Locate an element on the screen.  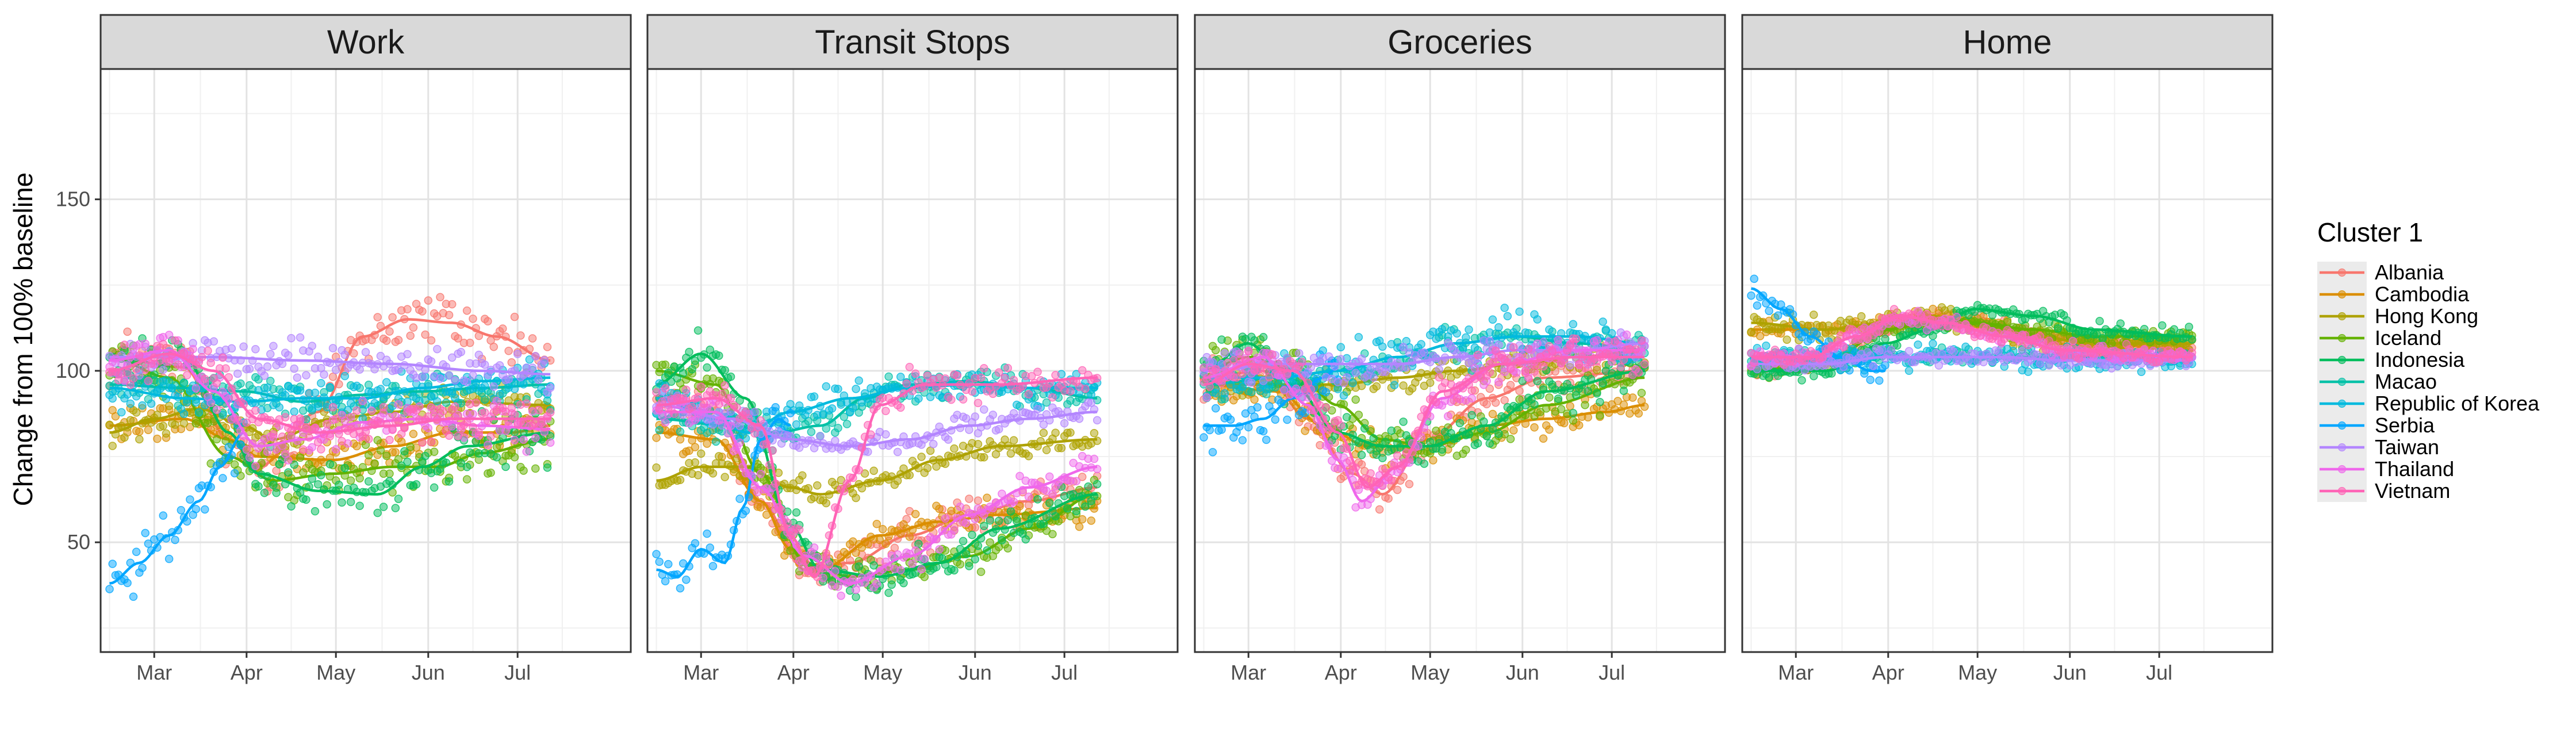
x-tick-label: Mar is located at coordinates (154, 672).